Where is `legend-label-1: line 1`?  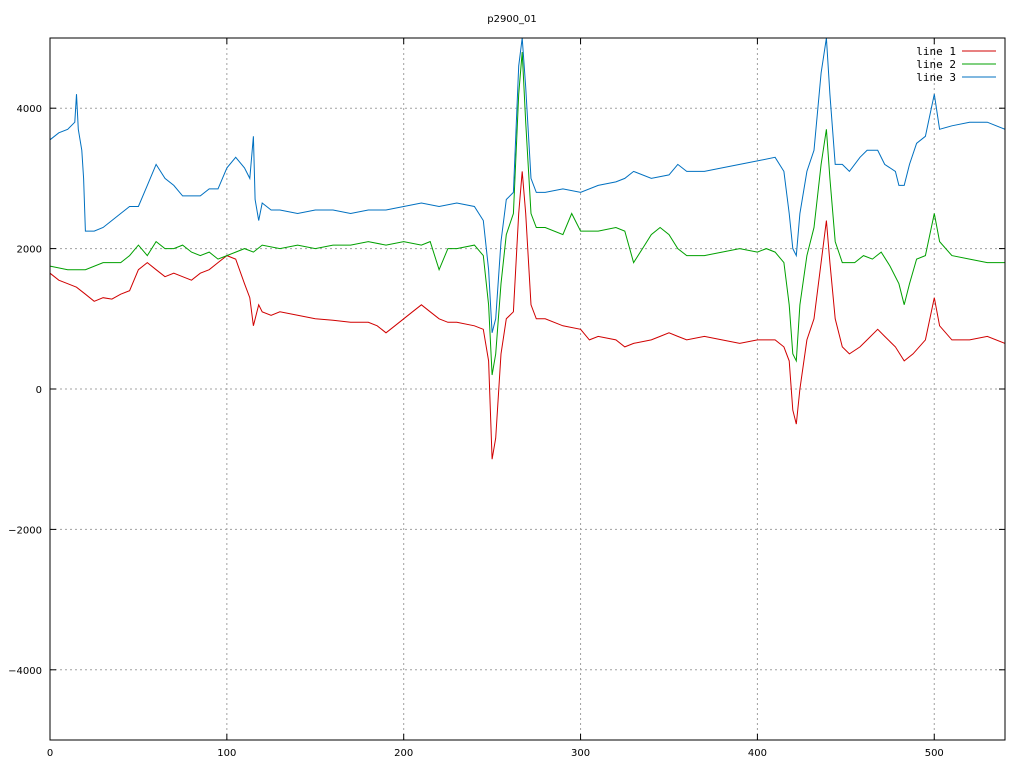 legend-label-1: line 1 is located at coordinates (936, 51).